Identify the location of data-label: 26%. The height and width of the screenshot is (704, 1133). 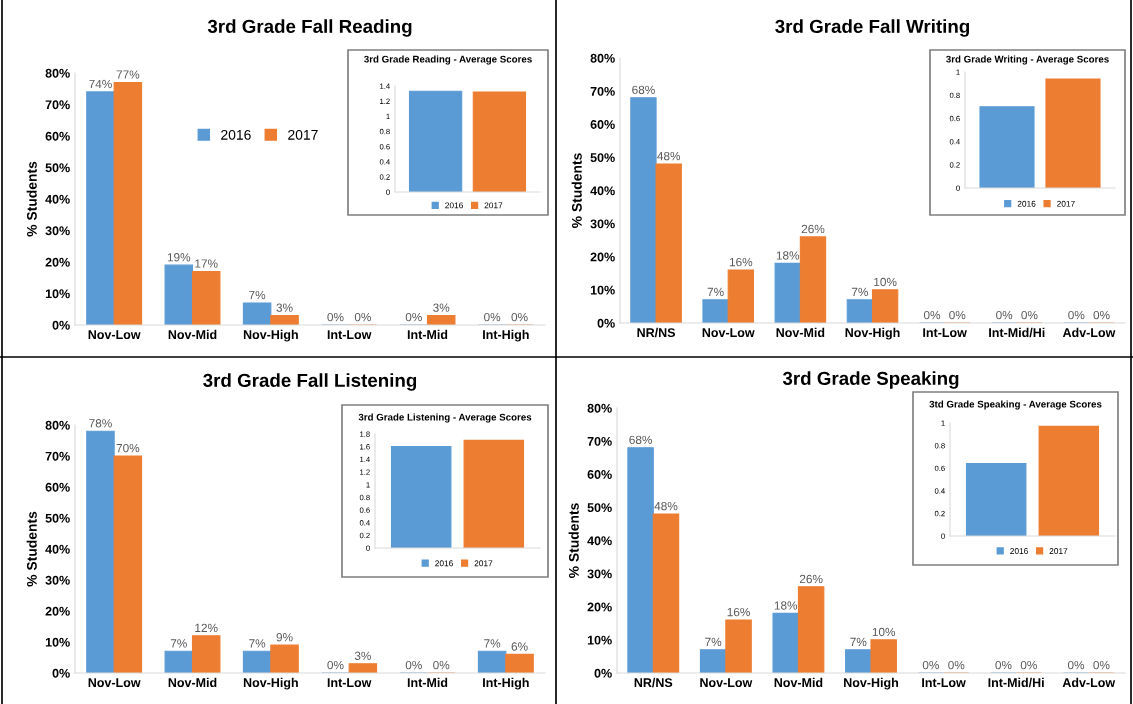
(811, 579).